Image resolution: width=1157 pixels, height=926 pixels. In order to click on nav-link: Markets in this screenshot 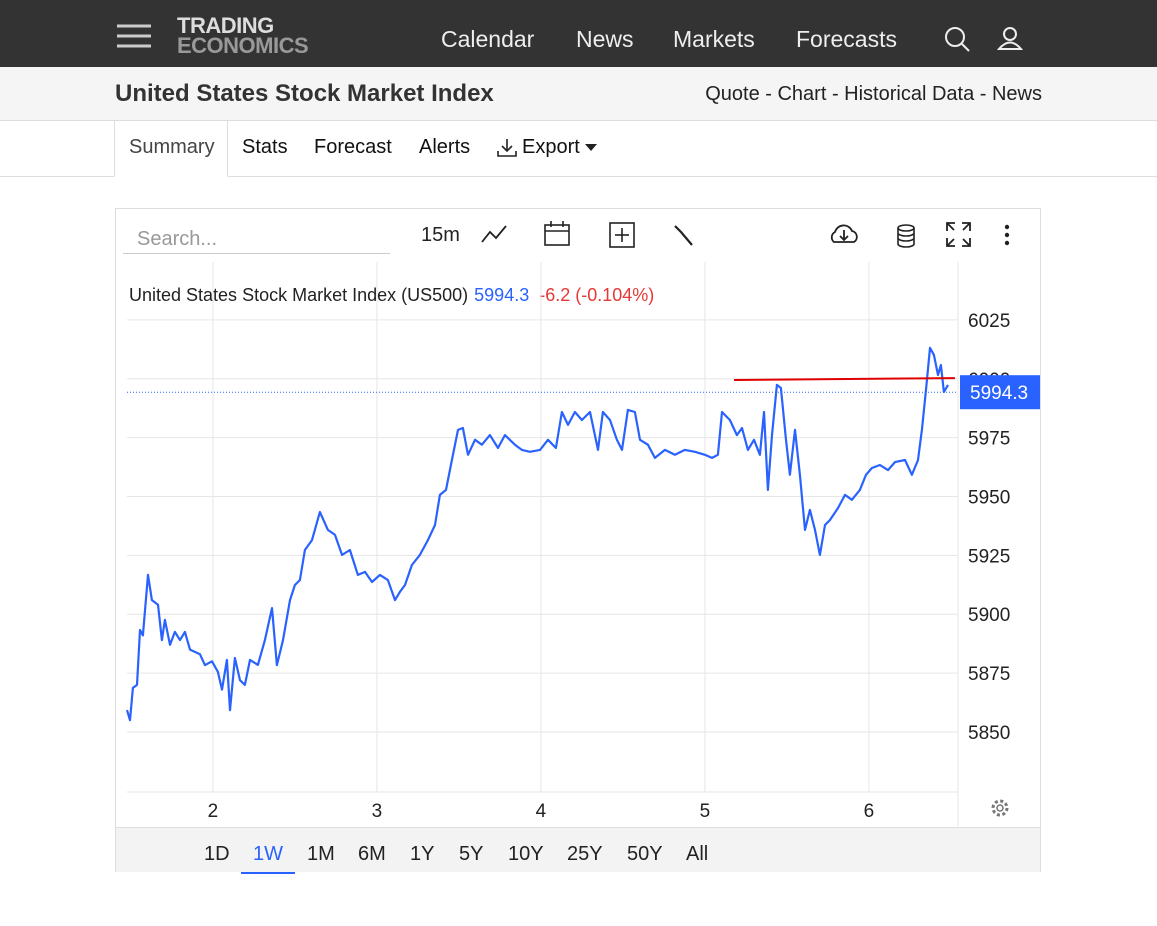, I will do `click(714, 39)`.